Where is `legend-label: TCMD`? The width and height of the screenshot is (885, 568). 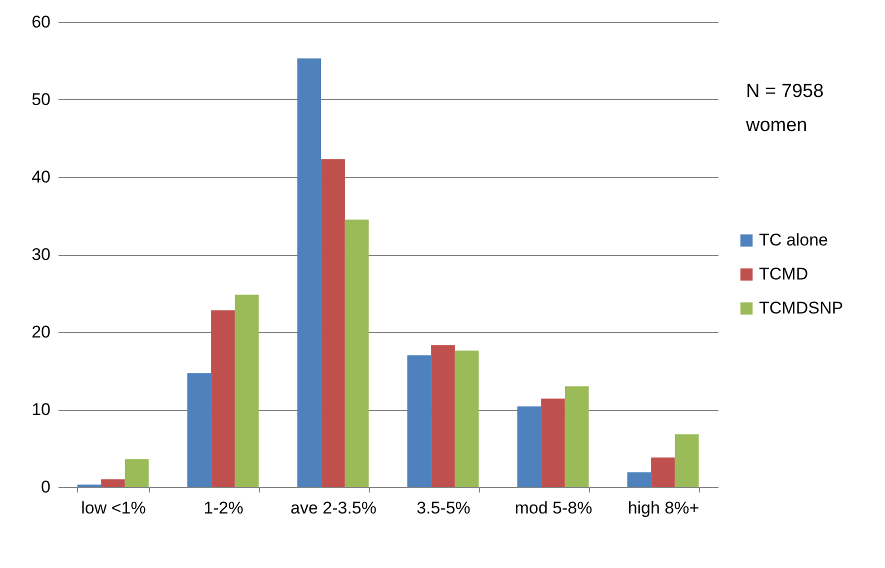 legend-label: TCMD is located at coordinates (783, 274).